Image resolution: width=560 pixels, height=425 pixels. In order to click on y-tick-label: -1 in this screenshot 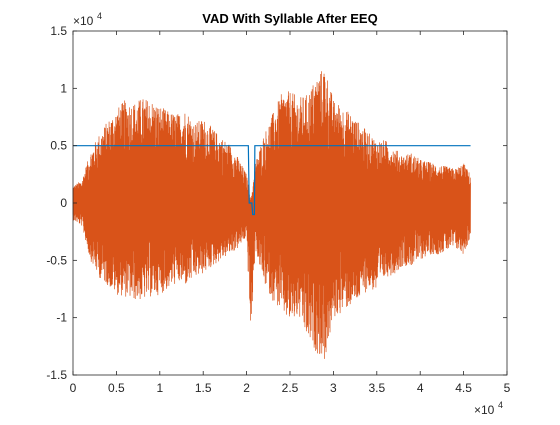, I will do `click(61, 318)`.